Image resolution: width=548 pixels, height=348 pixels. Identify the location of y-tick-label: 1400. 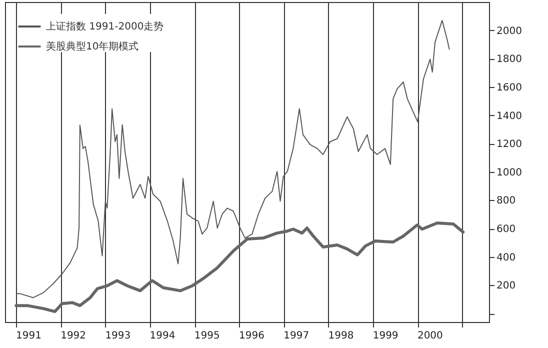
(509, 116).